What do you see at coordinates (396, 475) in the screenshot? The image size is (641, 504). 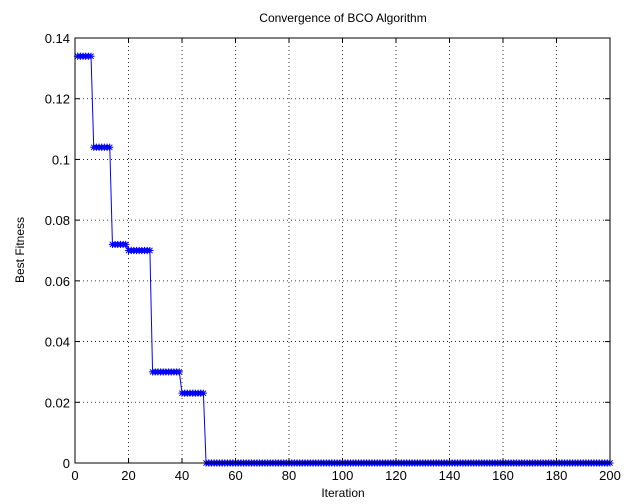 I see `x-tick-label: 120` at bounding box center [396, 475].